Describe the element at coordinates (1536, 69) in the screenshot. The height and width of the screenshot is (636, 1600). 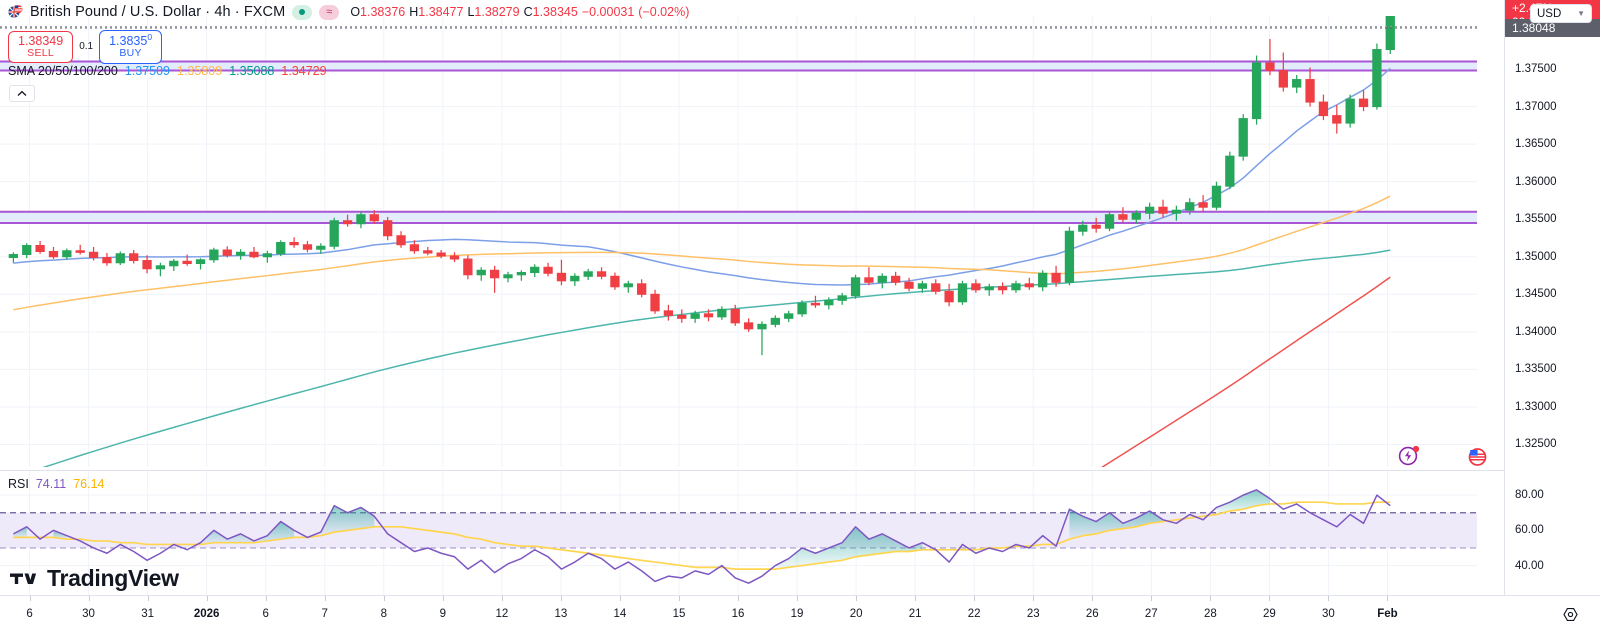
I see `price-axis-label: 1.37500` at that location.